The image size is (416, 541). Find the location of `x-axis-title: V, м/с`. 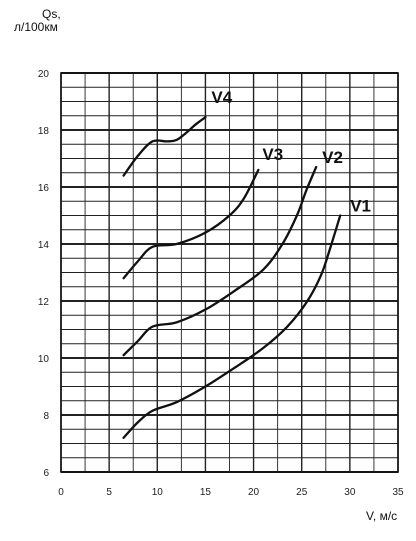

x-axis-title: V, м/с is located at coordinates (382, 516).